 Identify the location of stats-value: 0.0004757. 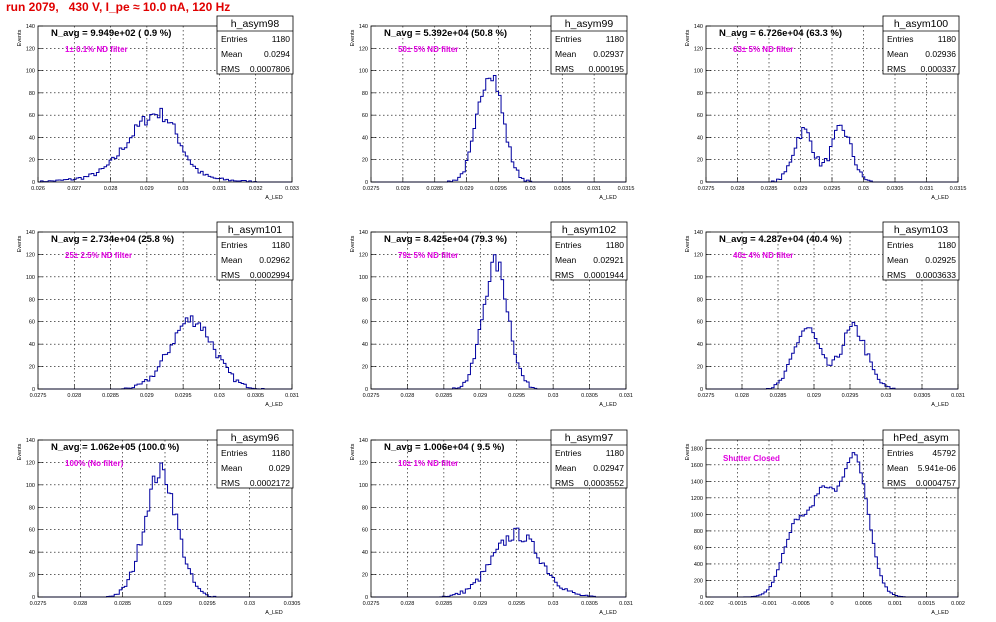
(936, 483).